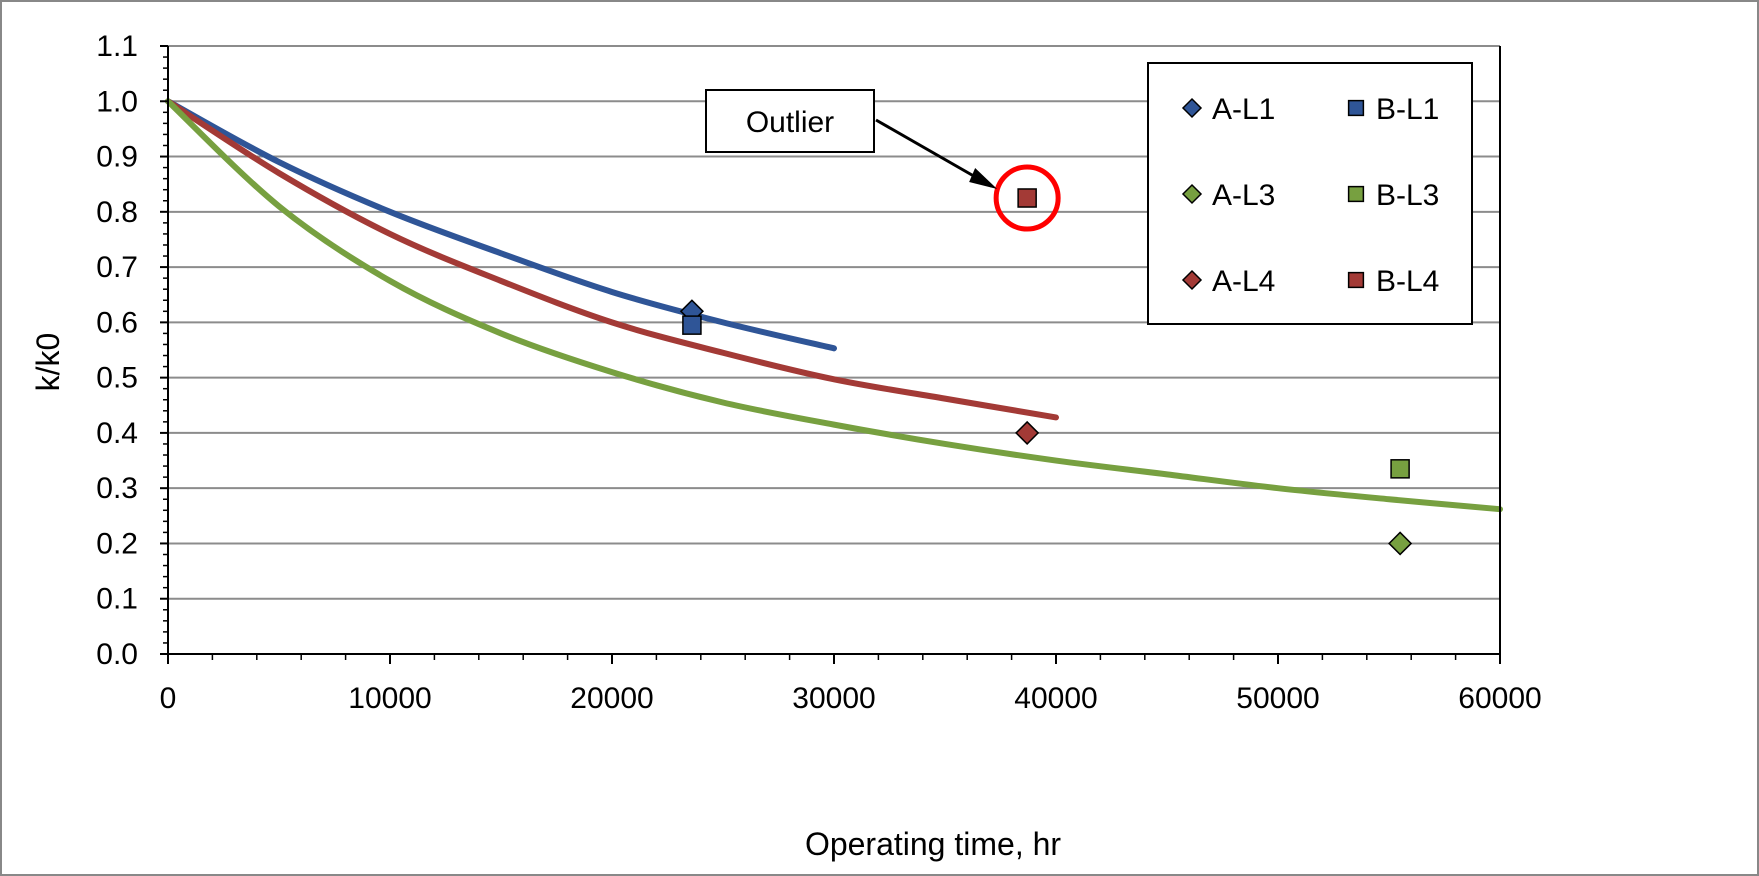 This screenshot has width=1759, height=876. I want to click on legend-label-b-l3: B-L3, so click(1407, 195).